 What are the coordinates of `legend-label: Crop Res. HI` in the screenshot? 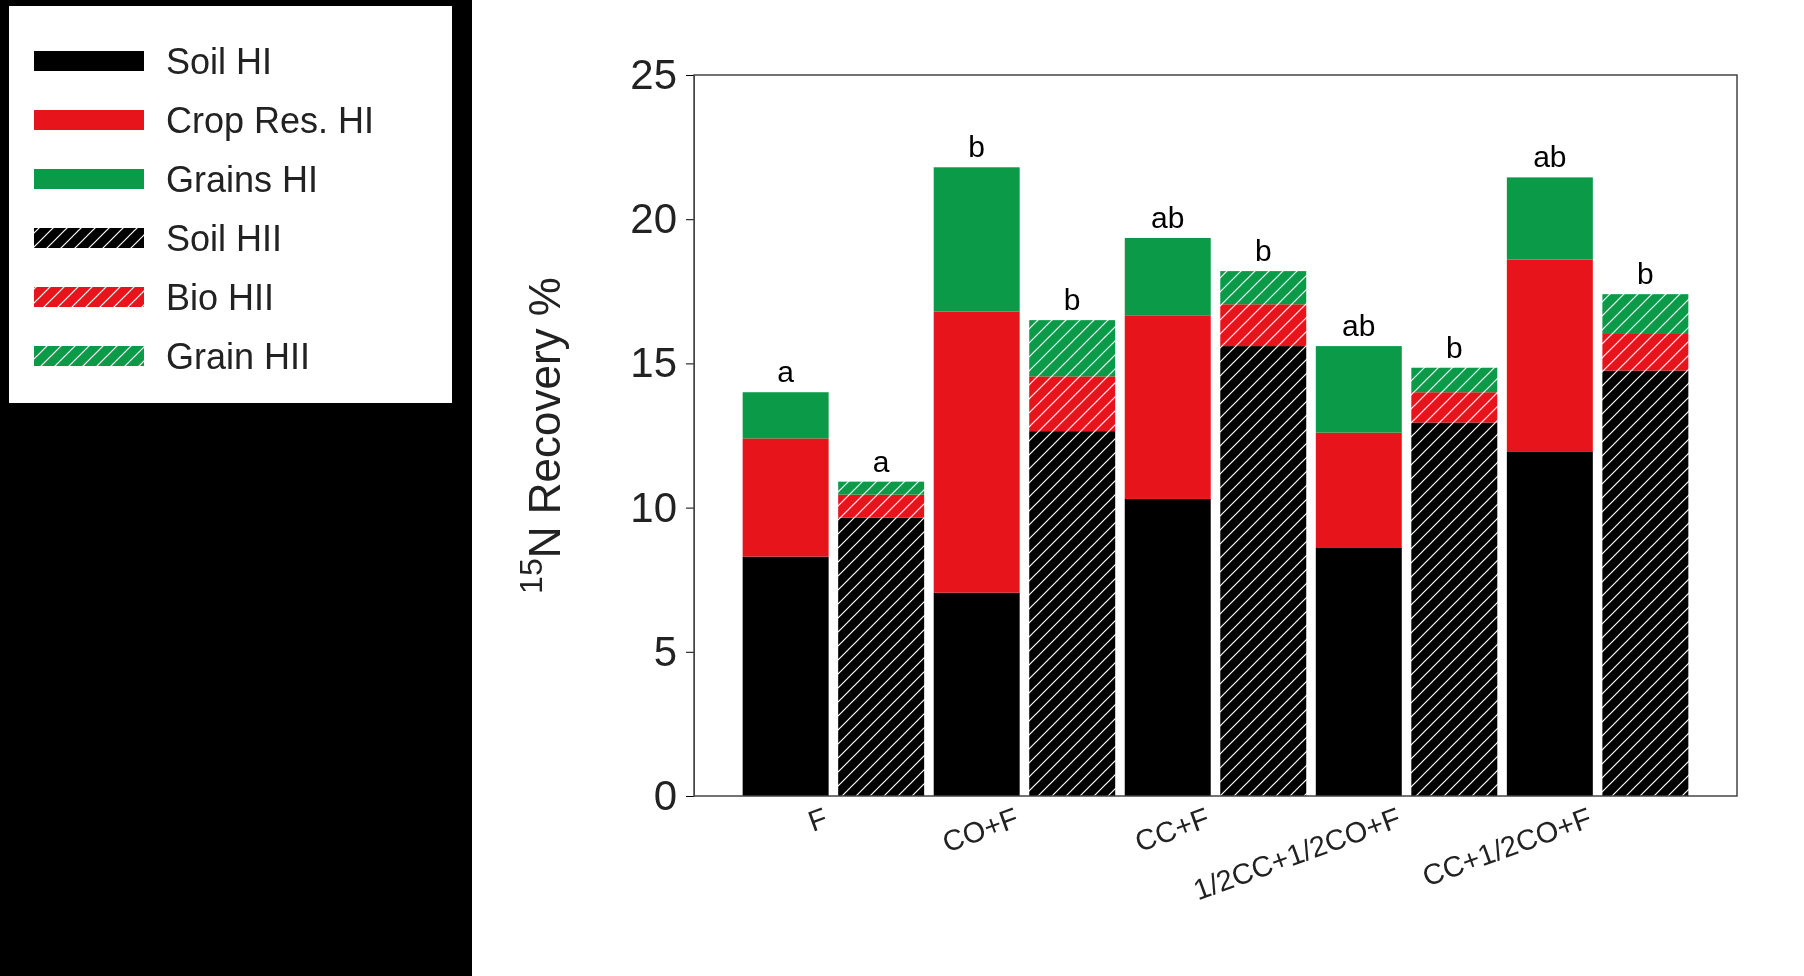 It's located at (270, 120).